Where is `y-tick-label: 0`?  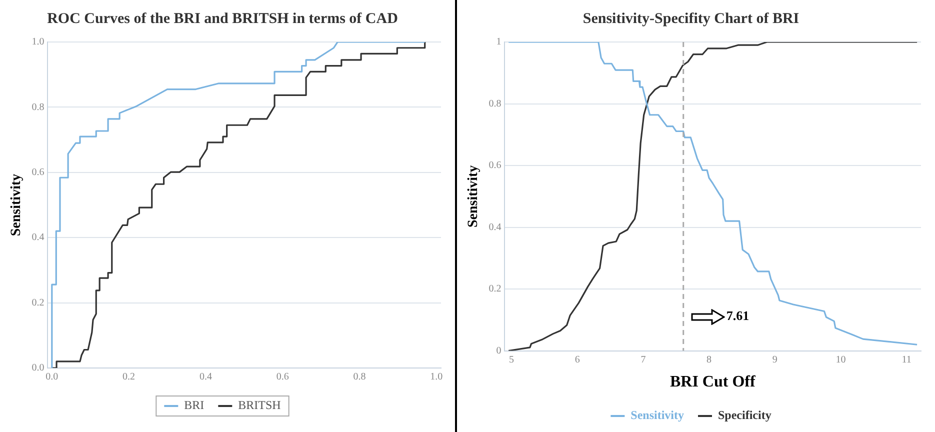
y-tick-label: 0 is located at coordinates (499, 350).